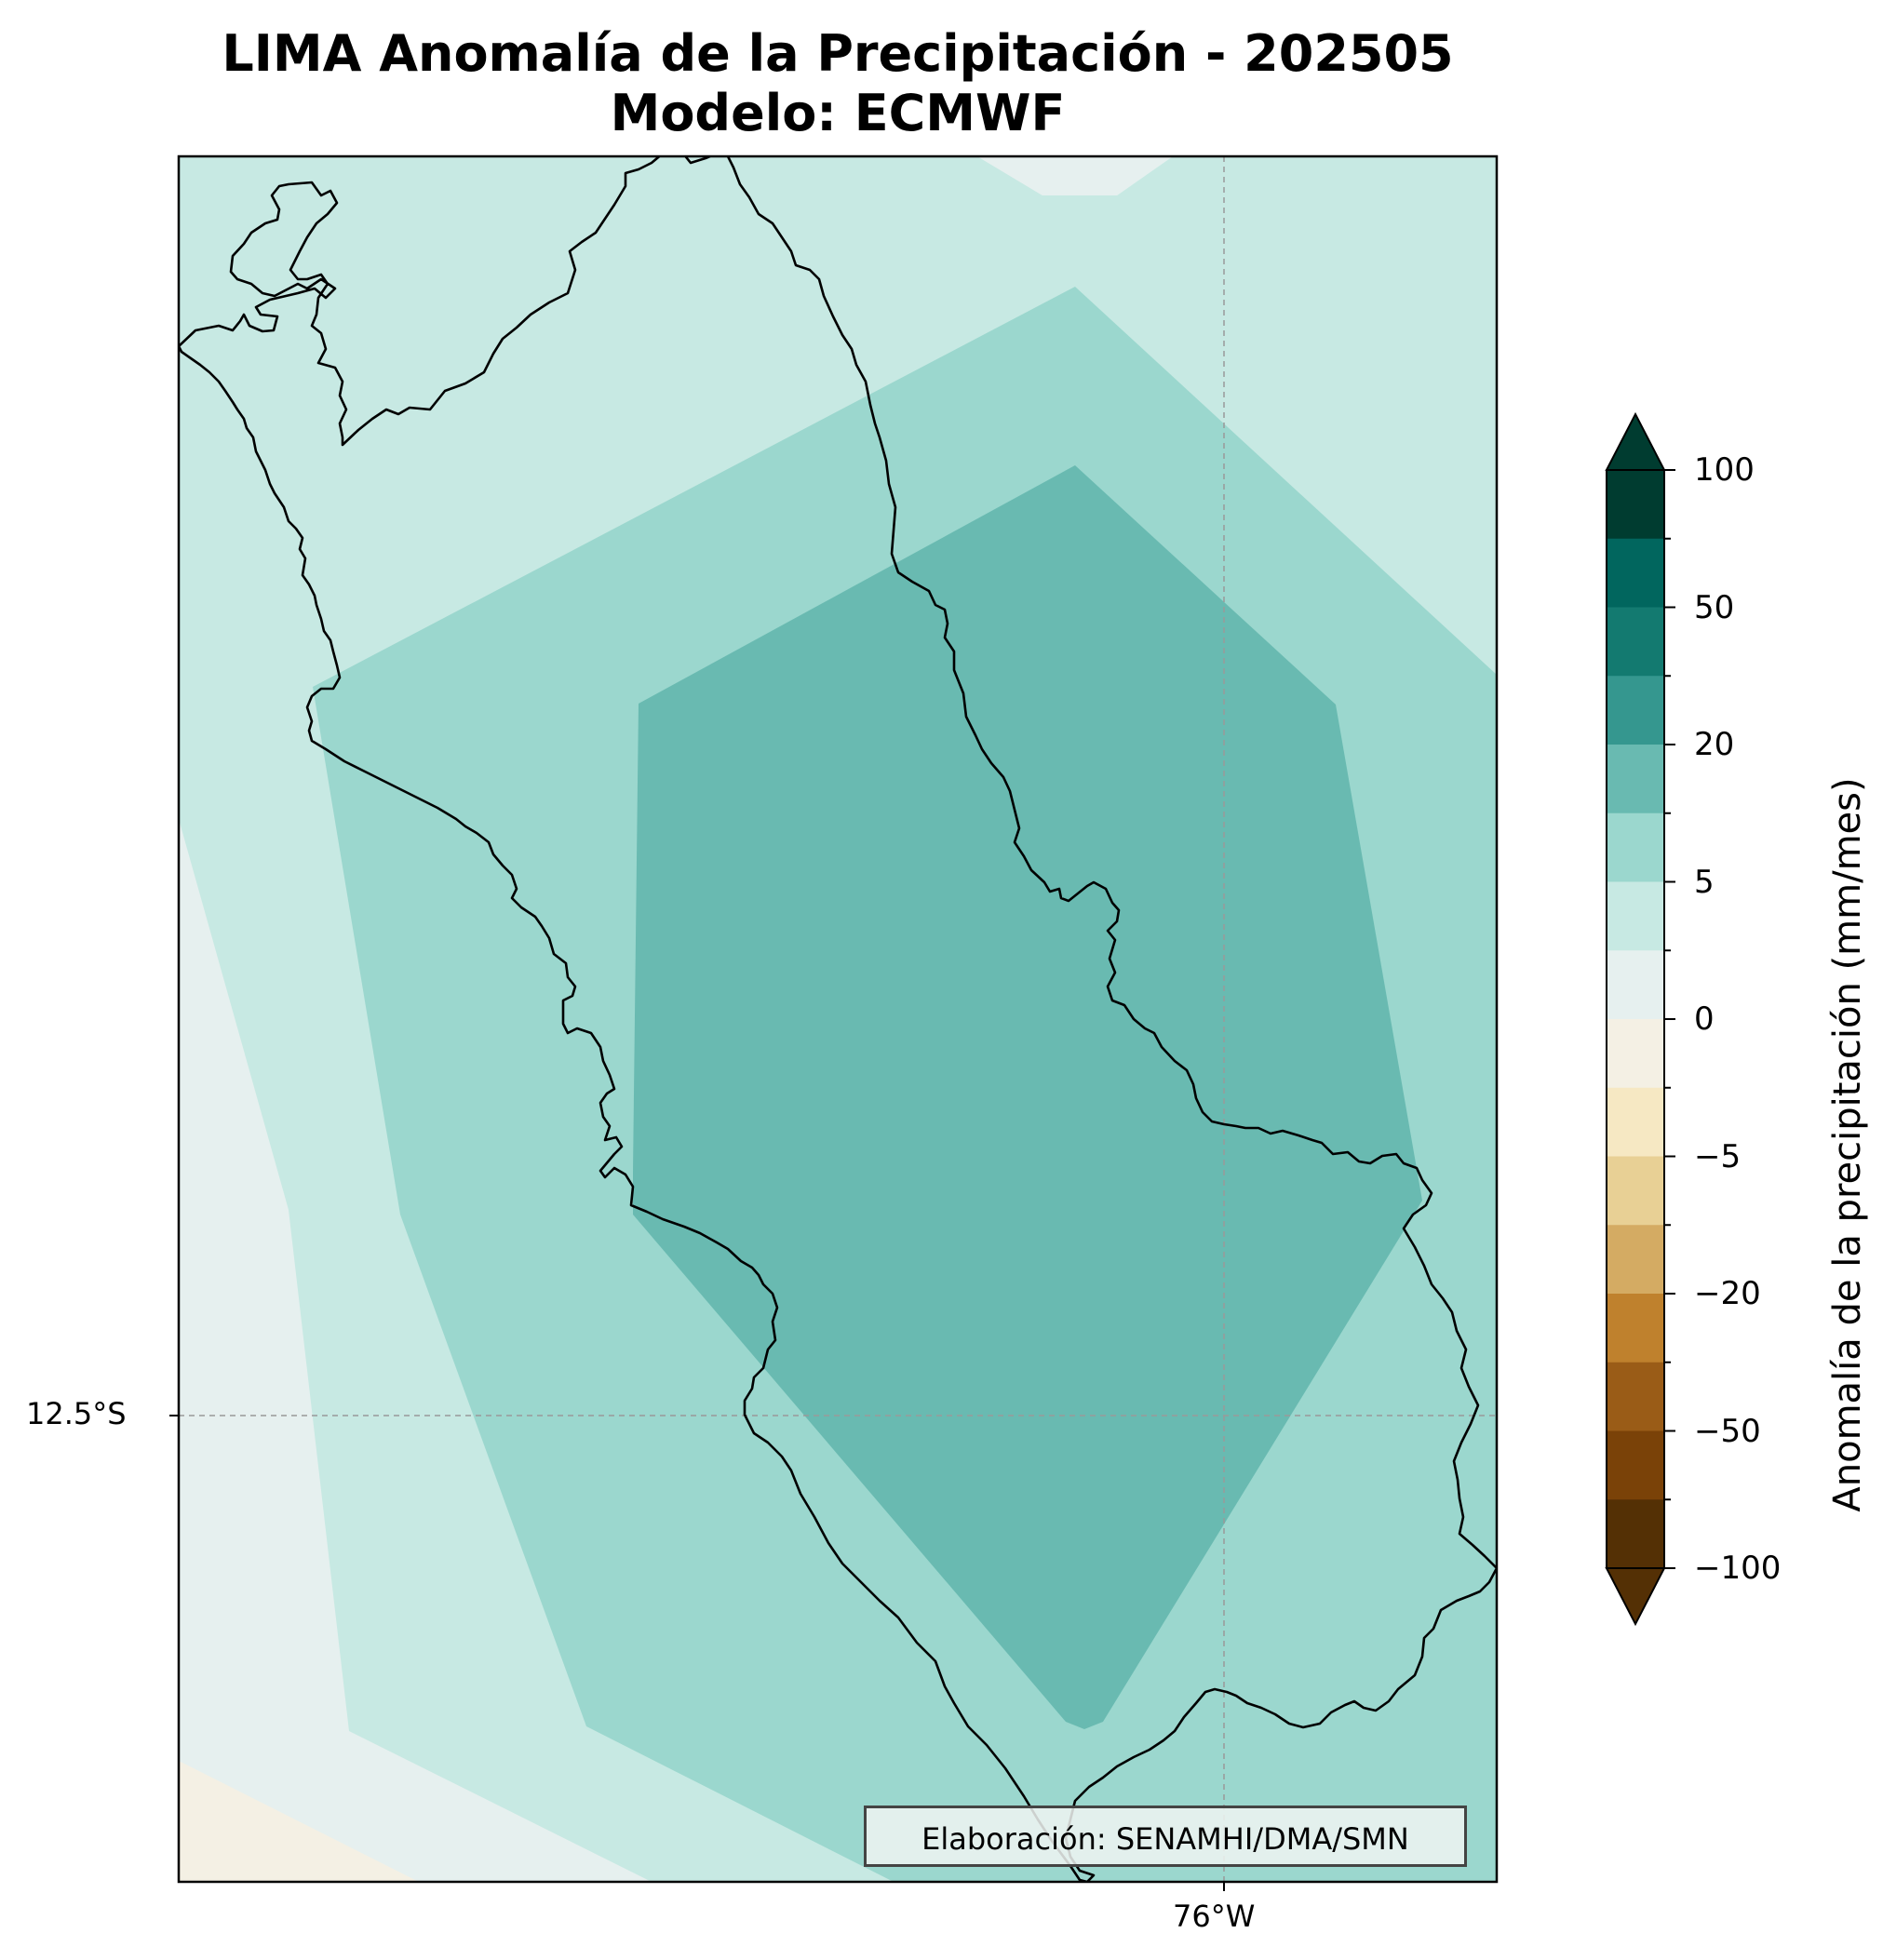  What do you see at coordinates (1848, 1144) in the screenshot?
I see `colorbar-title: Anomalía de la precipitación (mm/mes)` at bounding box center [1848, 1144].